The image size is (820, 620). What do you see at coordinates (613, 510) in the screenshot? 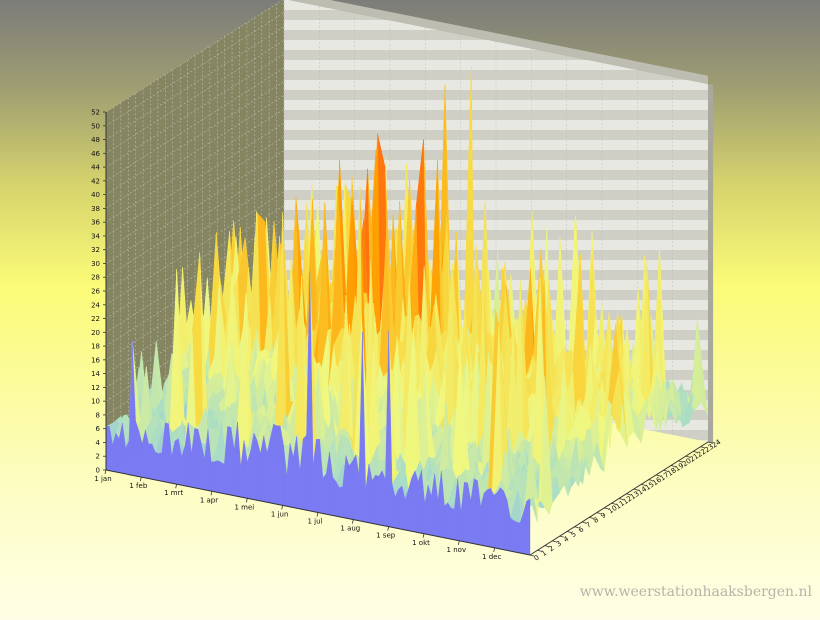
I see `y-tick-label: 10` at bounding box center [613, 510].